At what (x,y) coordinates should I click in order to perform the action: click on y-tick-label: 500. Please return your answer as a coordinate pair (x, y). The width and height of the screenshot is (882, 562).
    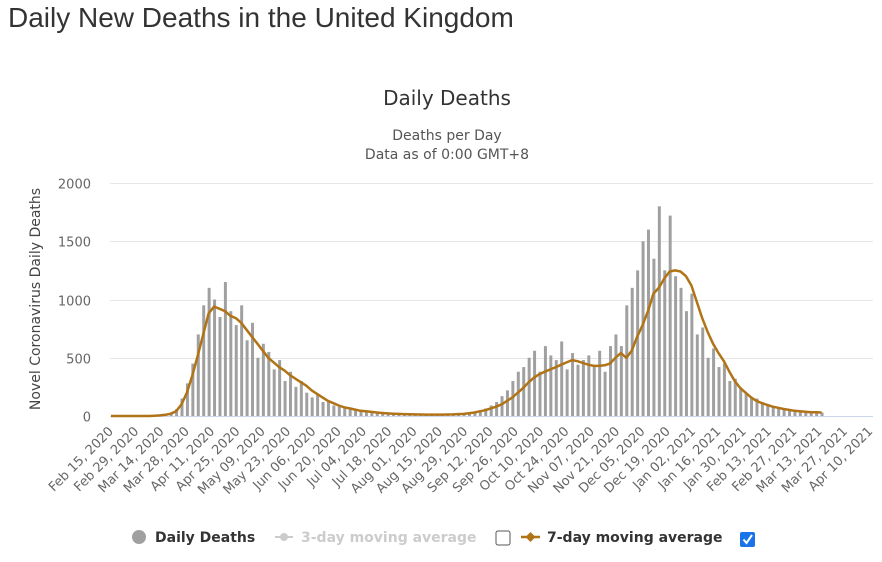
    Looking at the image, I should click on (78, 360).